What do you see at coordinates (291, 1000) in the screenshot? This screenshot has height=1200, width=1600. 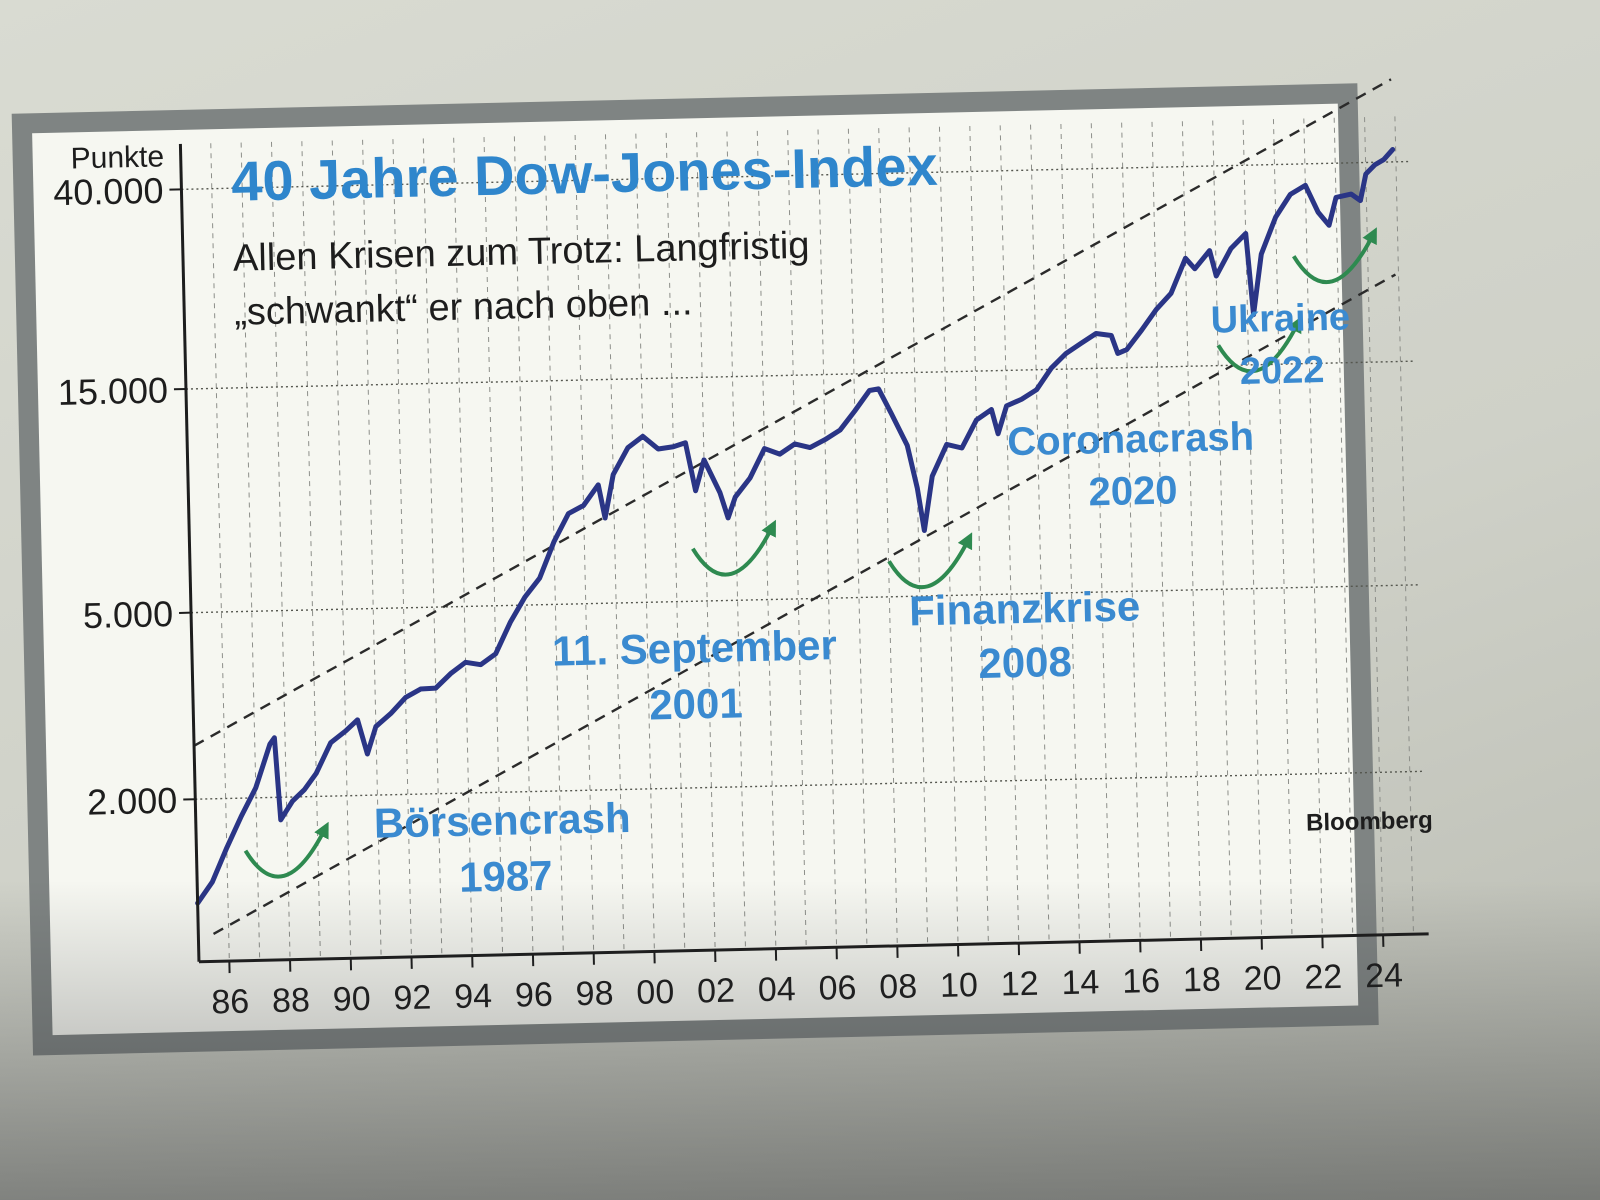 I see `x-tick-label: 88` at bounding box center [291, 1000].